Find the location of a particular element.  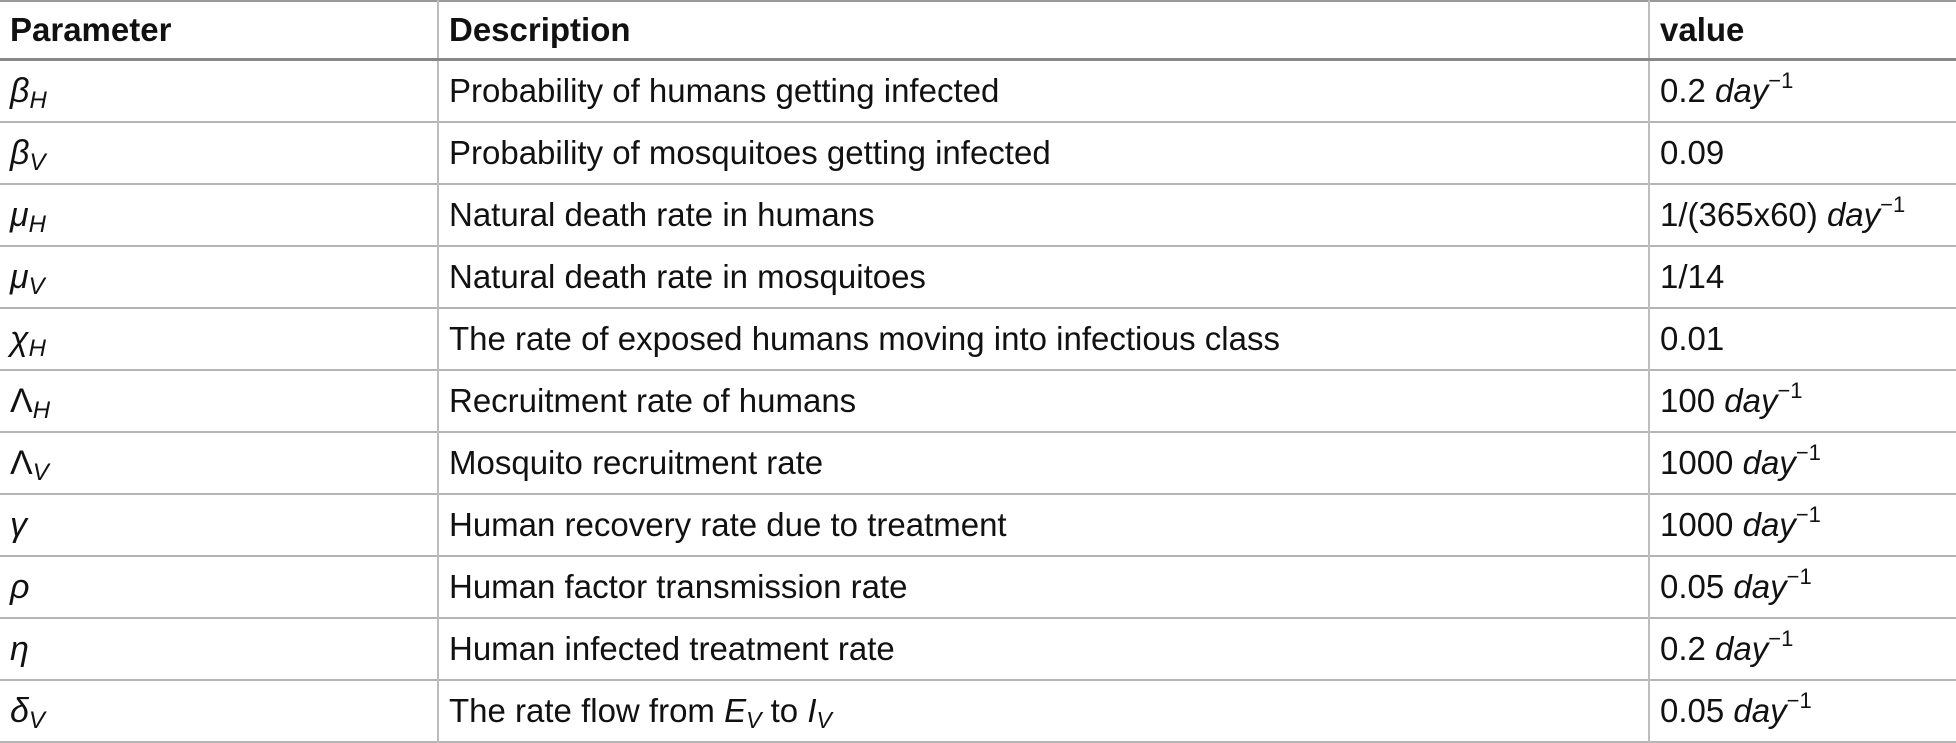

variable-base: I is located at coordinates (812, 710).